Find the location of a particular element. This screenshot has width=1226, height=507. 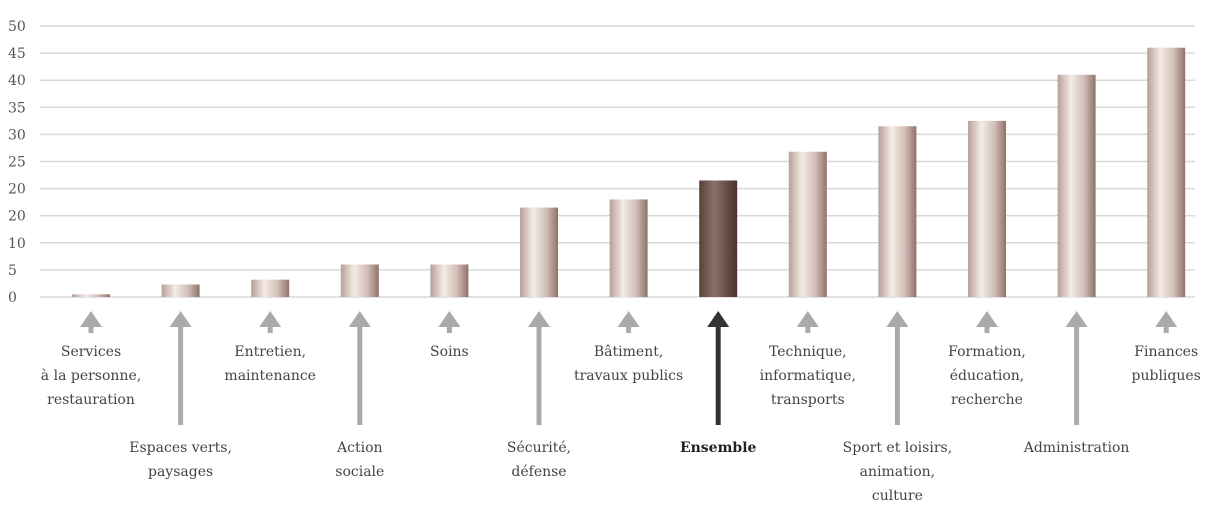

y-tick-label: 0 is located at coordinates (12, 298).